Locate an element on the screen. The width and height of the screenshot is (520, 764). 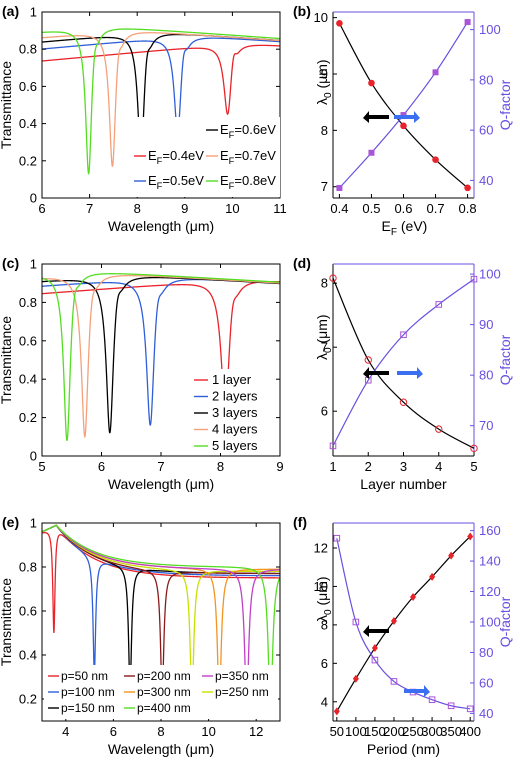
legend-label: 5 layers is located at coordinates (235, 445).